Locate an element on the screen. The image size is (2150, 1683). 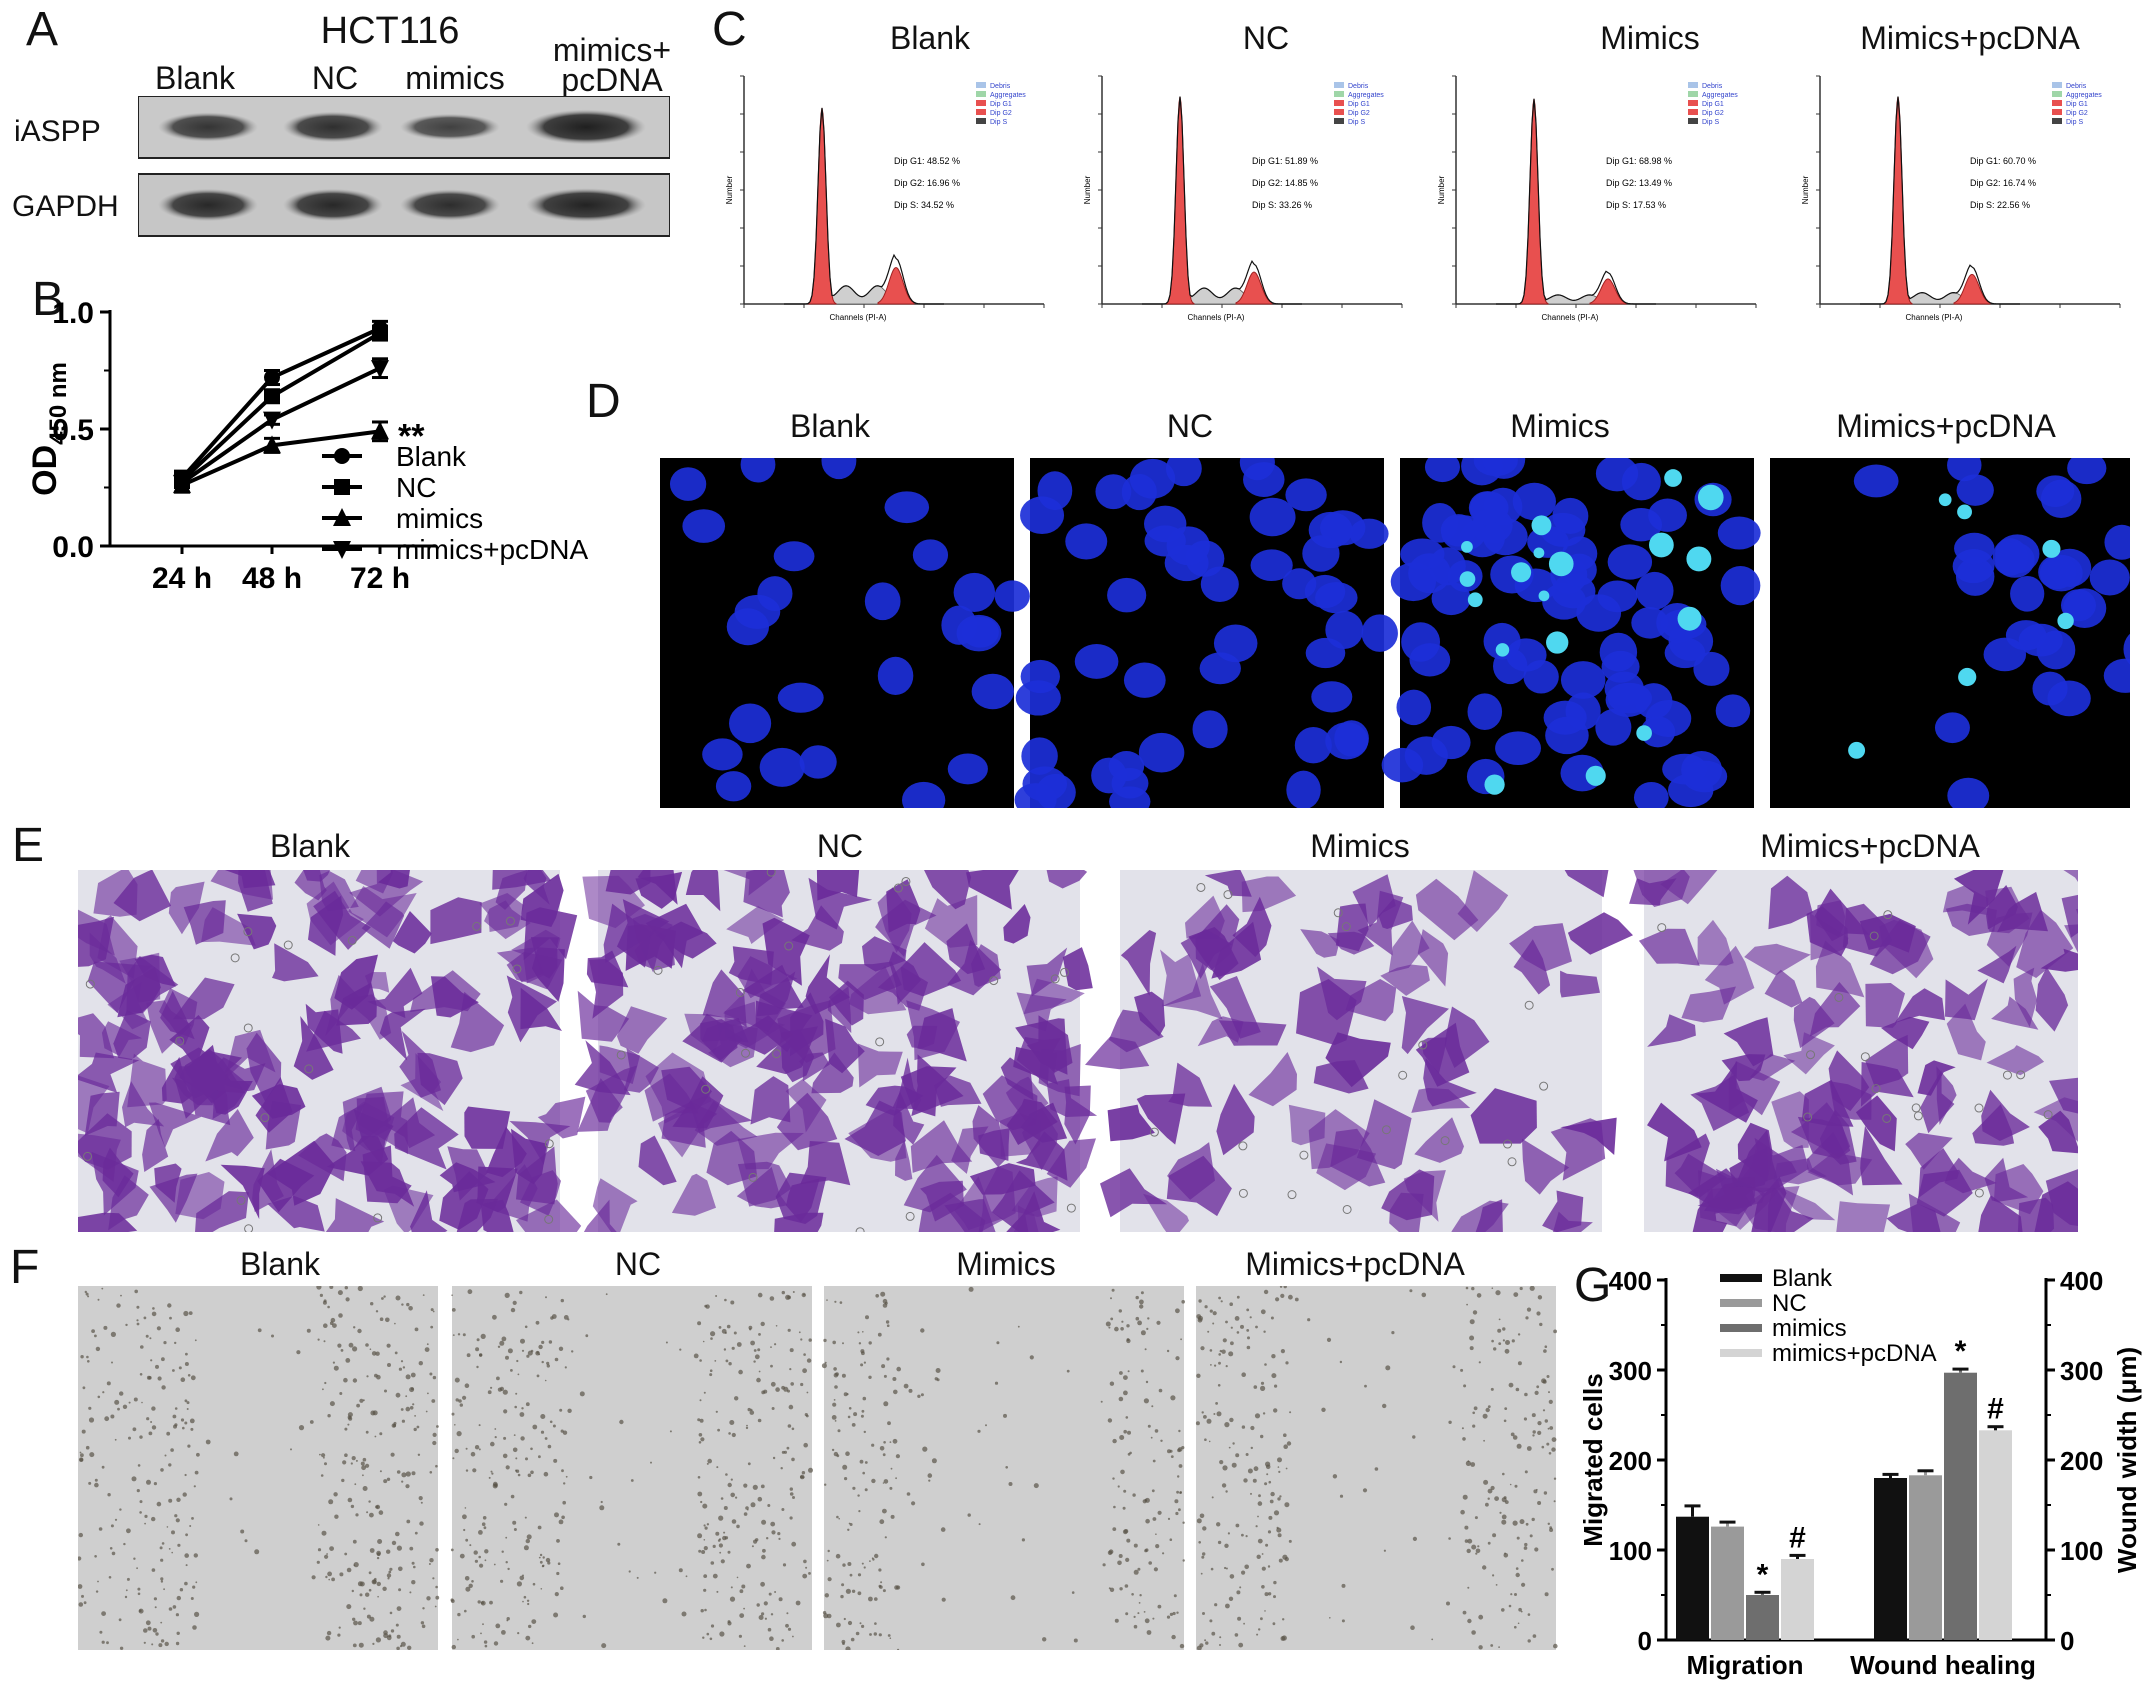
flow-y-label: Number is located at coordinates (1441, 189).